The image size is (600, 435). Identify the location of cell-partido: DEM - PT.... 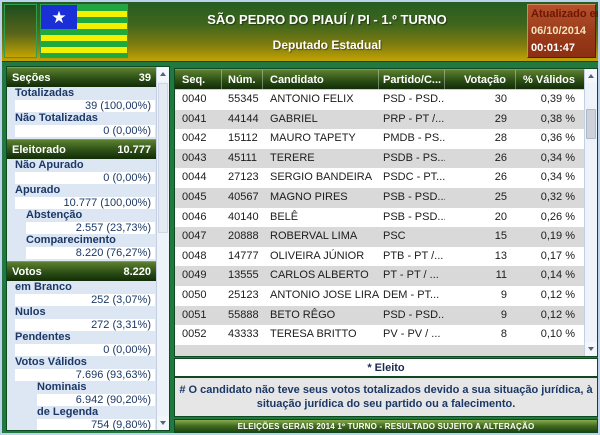
(411, 294).